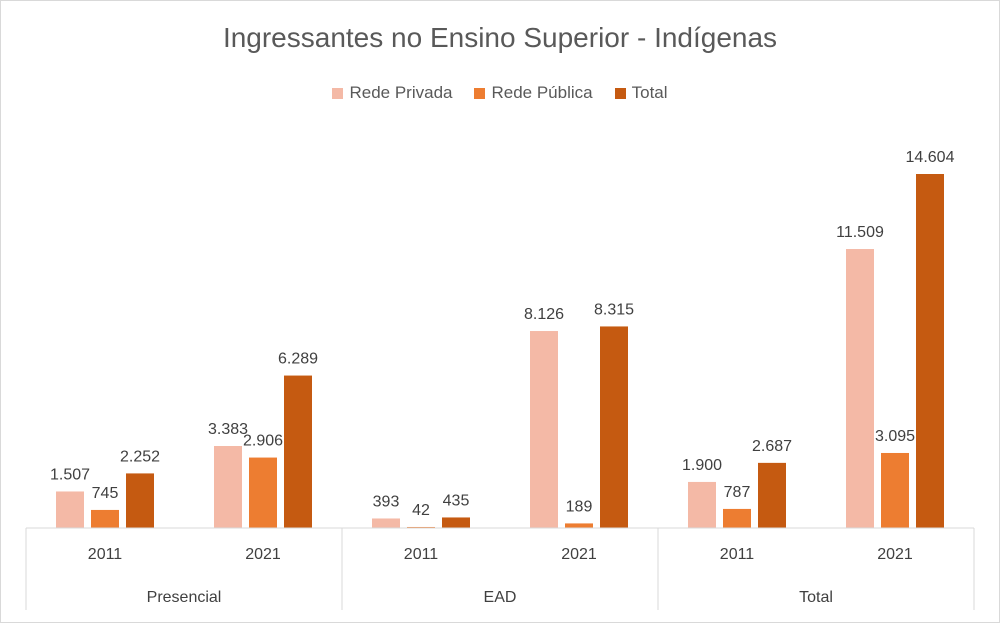  Describe the element at coordinates (386, 501) in the screenshot. I see `data-label: 393` at that location.